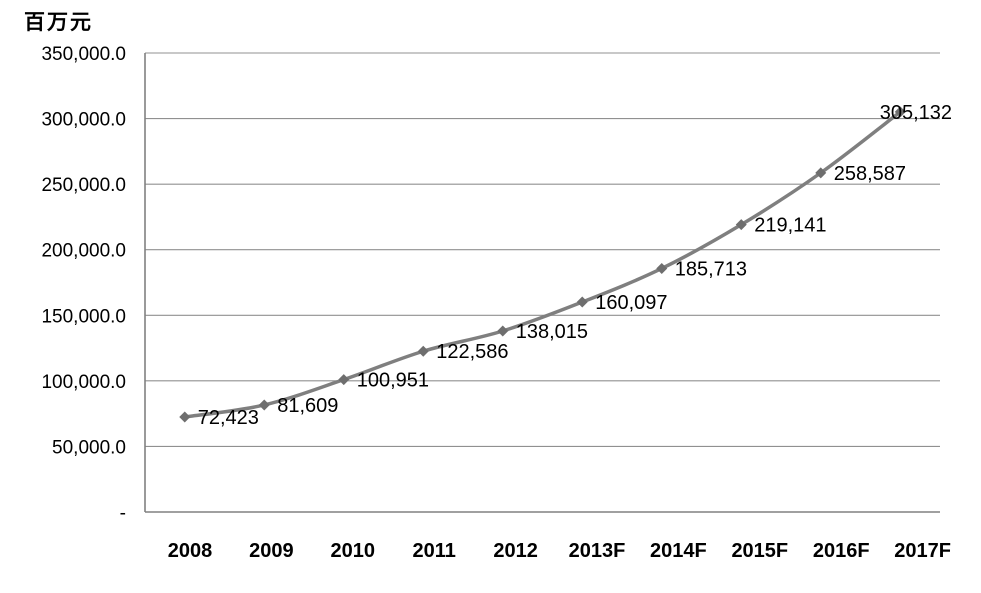 Image resolution: width=981 pixels, height=593 pixels. I want to click on data-point-label: 185,713, so click(711, 269).